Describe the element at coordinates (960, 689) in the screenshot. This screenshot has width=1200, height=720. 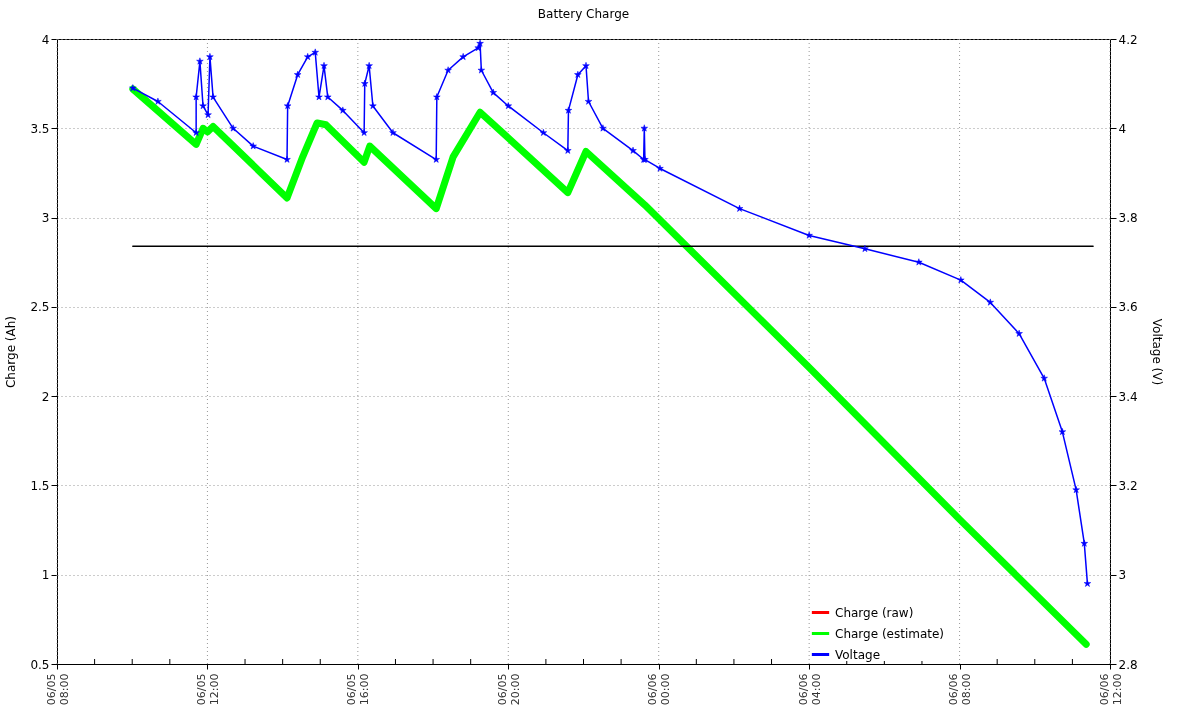
I see `x-tick-label: 06/06 08:00` at that location.